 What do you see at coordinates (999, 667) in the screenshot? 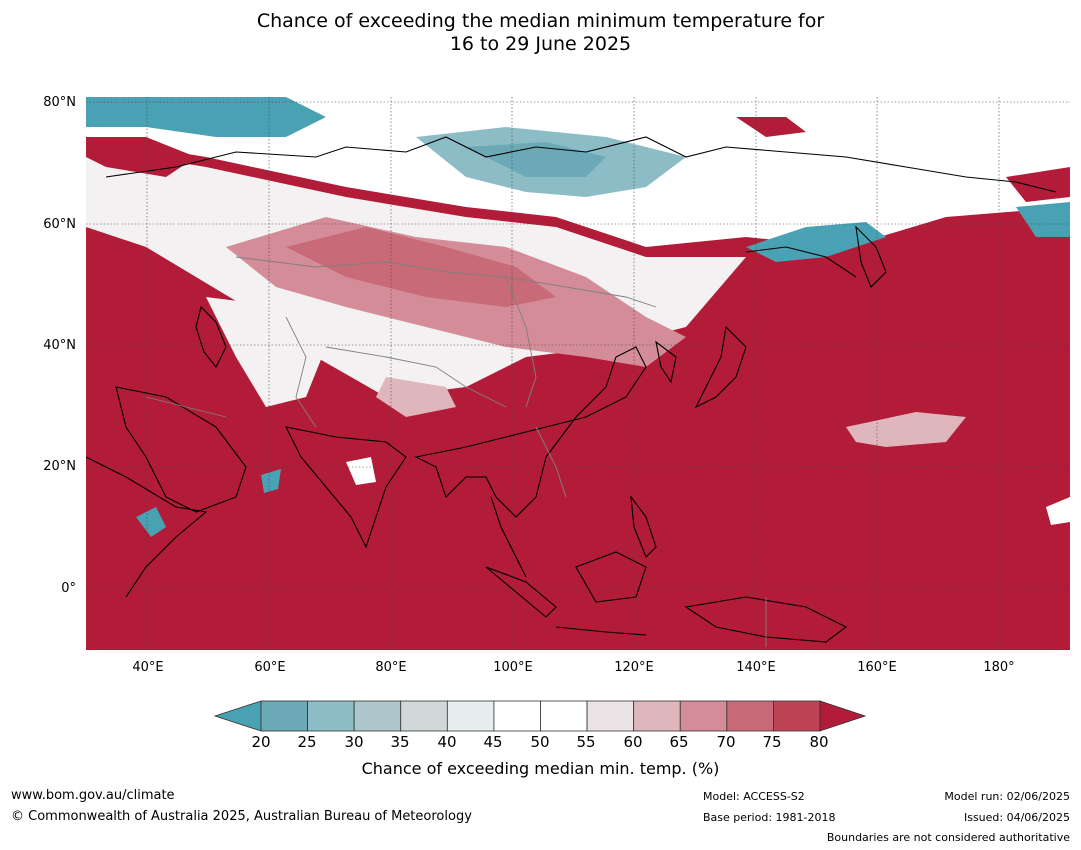
I see `lon-label-180: 180°` at bounding box center [999, 667].